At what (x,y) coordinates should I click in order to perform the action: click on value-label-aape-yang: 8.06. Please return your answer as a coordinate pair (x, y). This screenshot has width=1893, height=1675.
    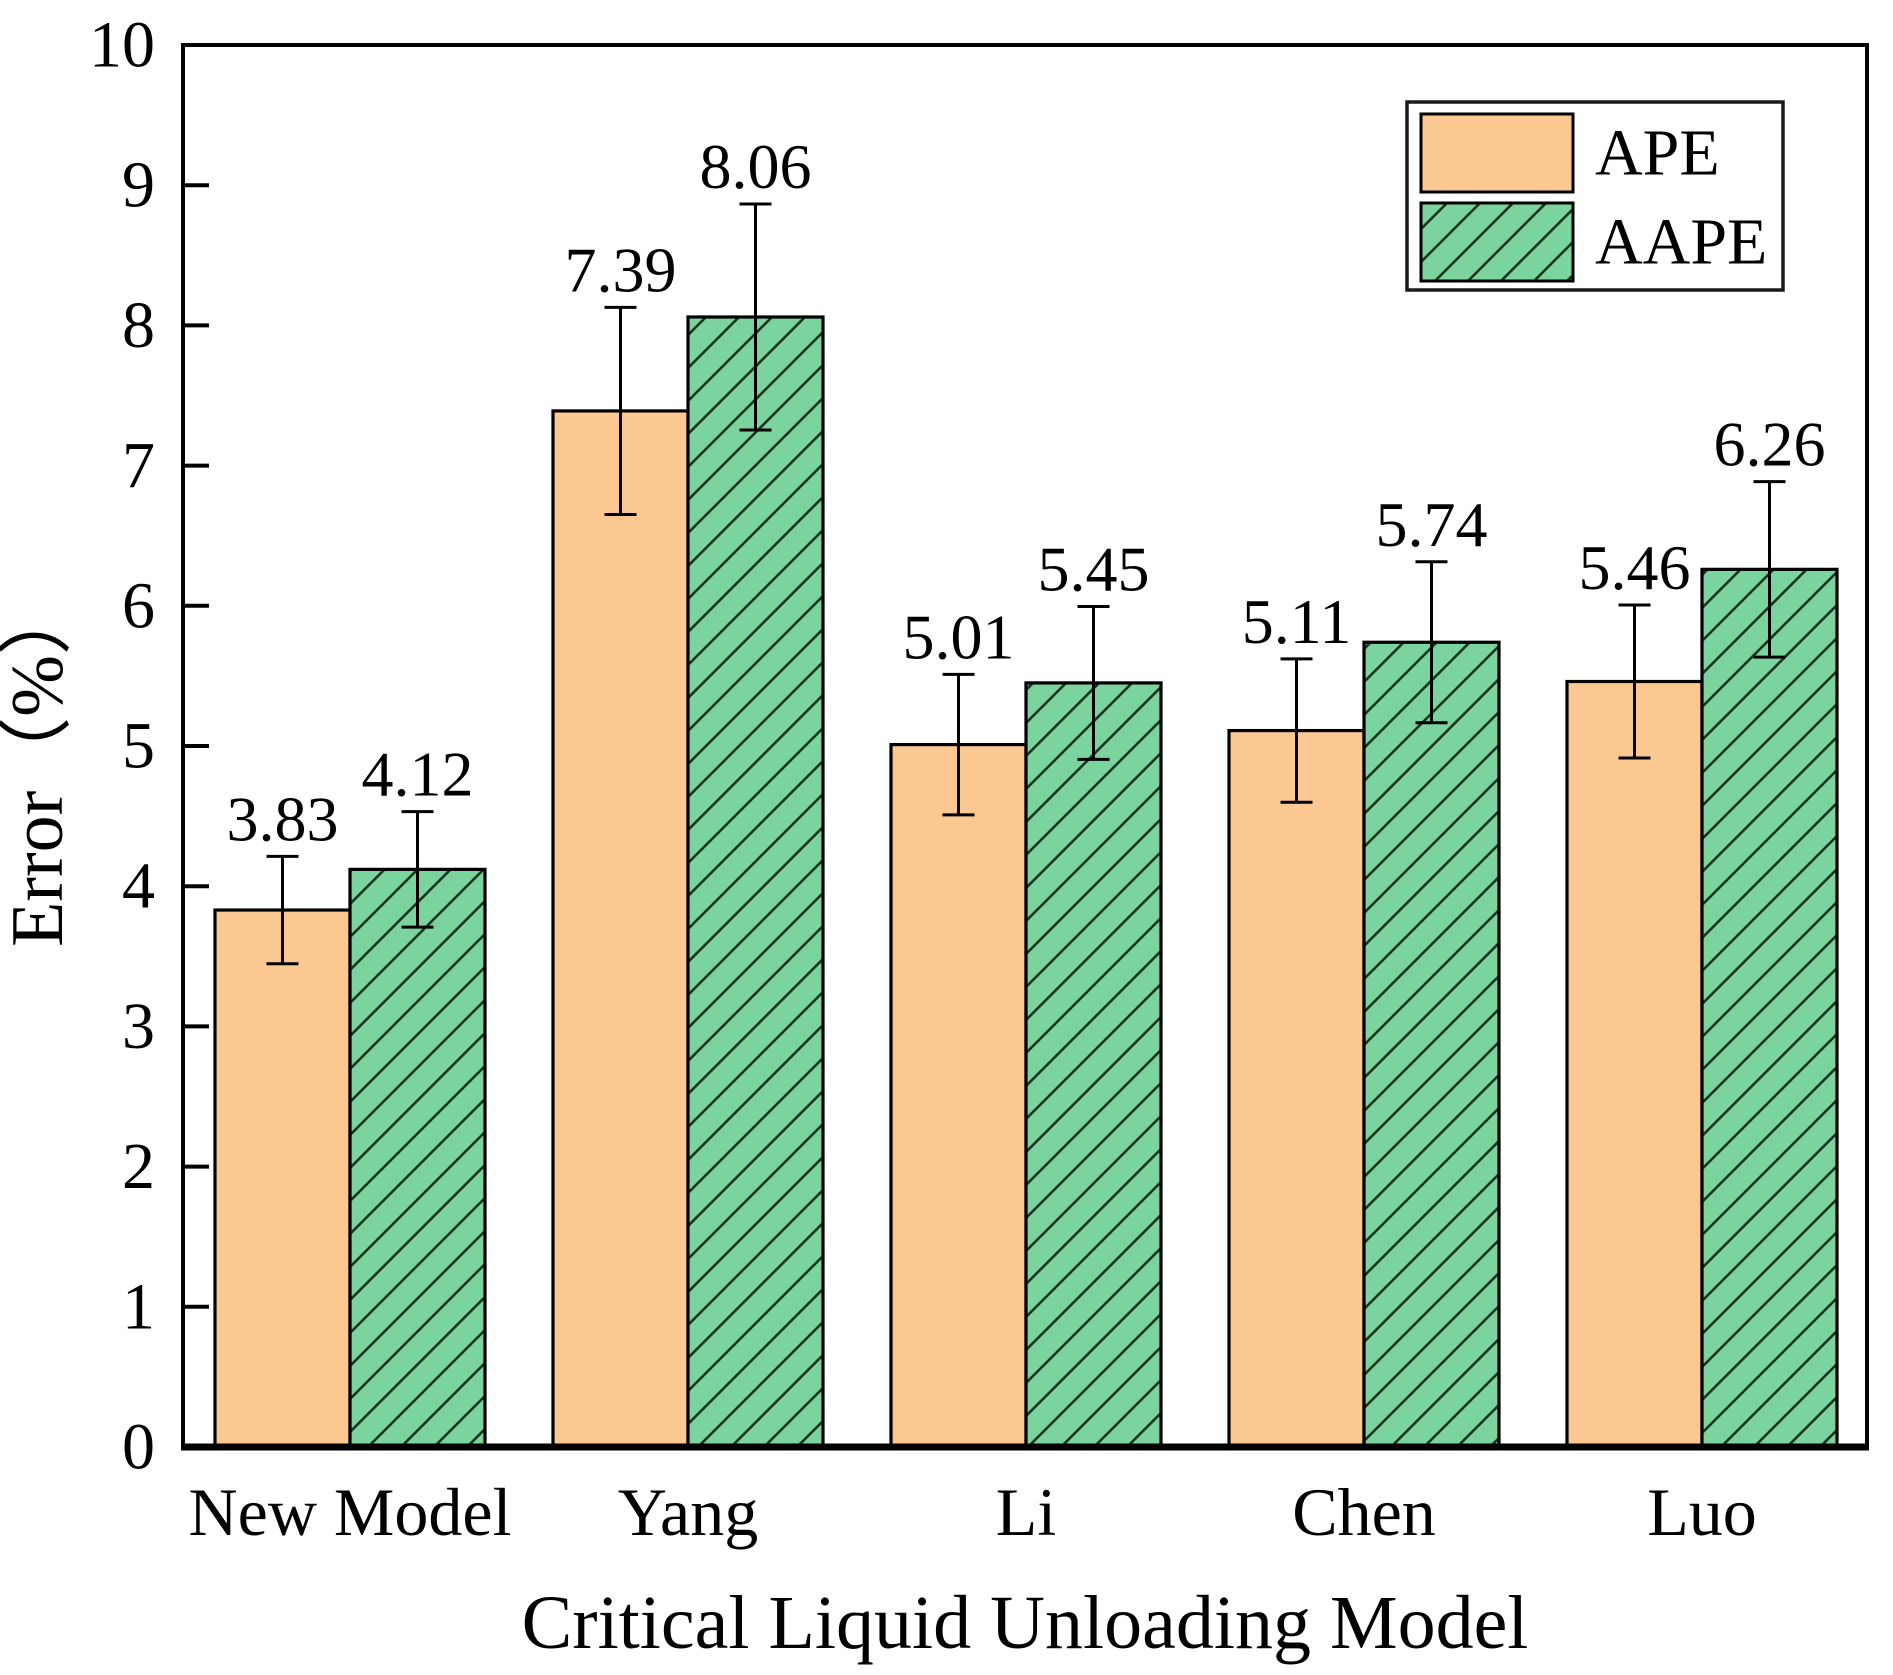
    Looking at the image, I should click on (756, 166).